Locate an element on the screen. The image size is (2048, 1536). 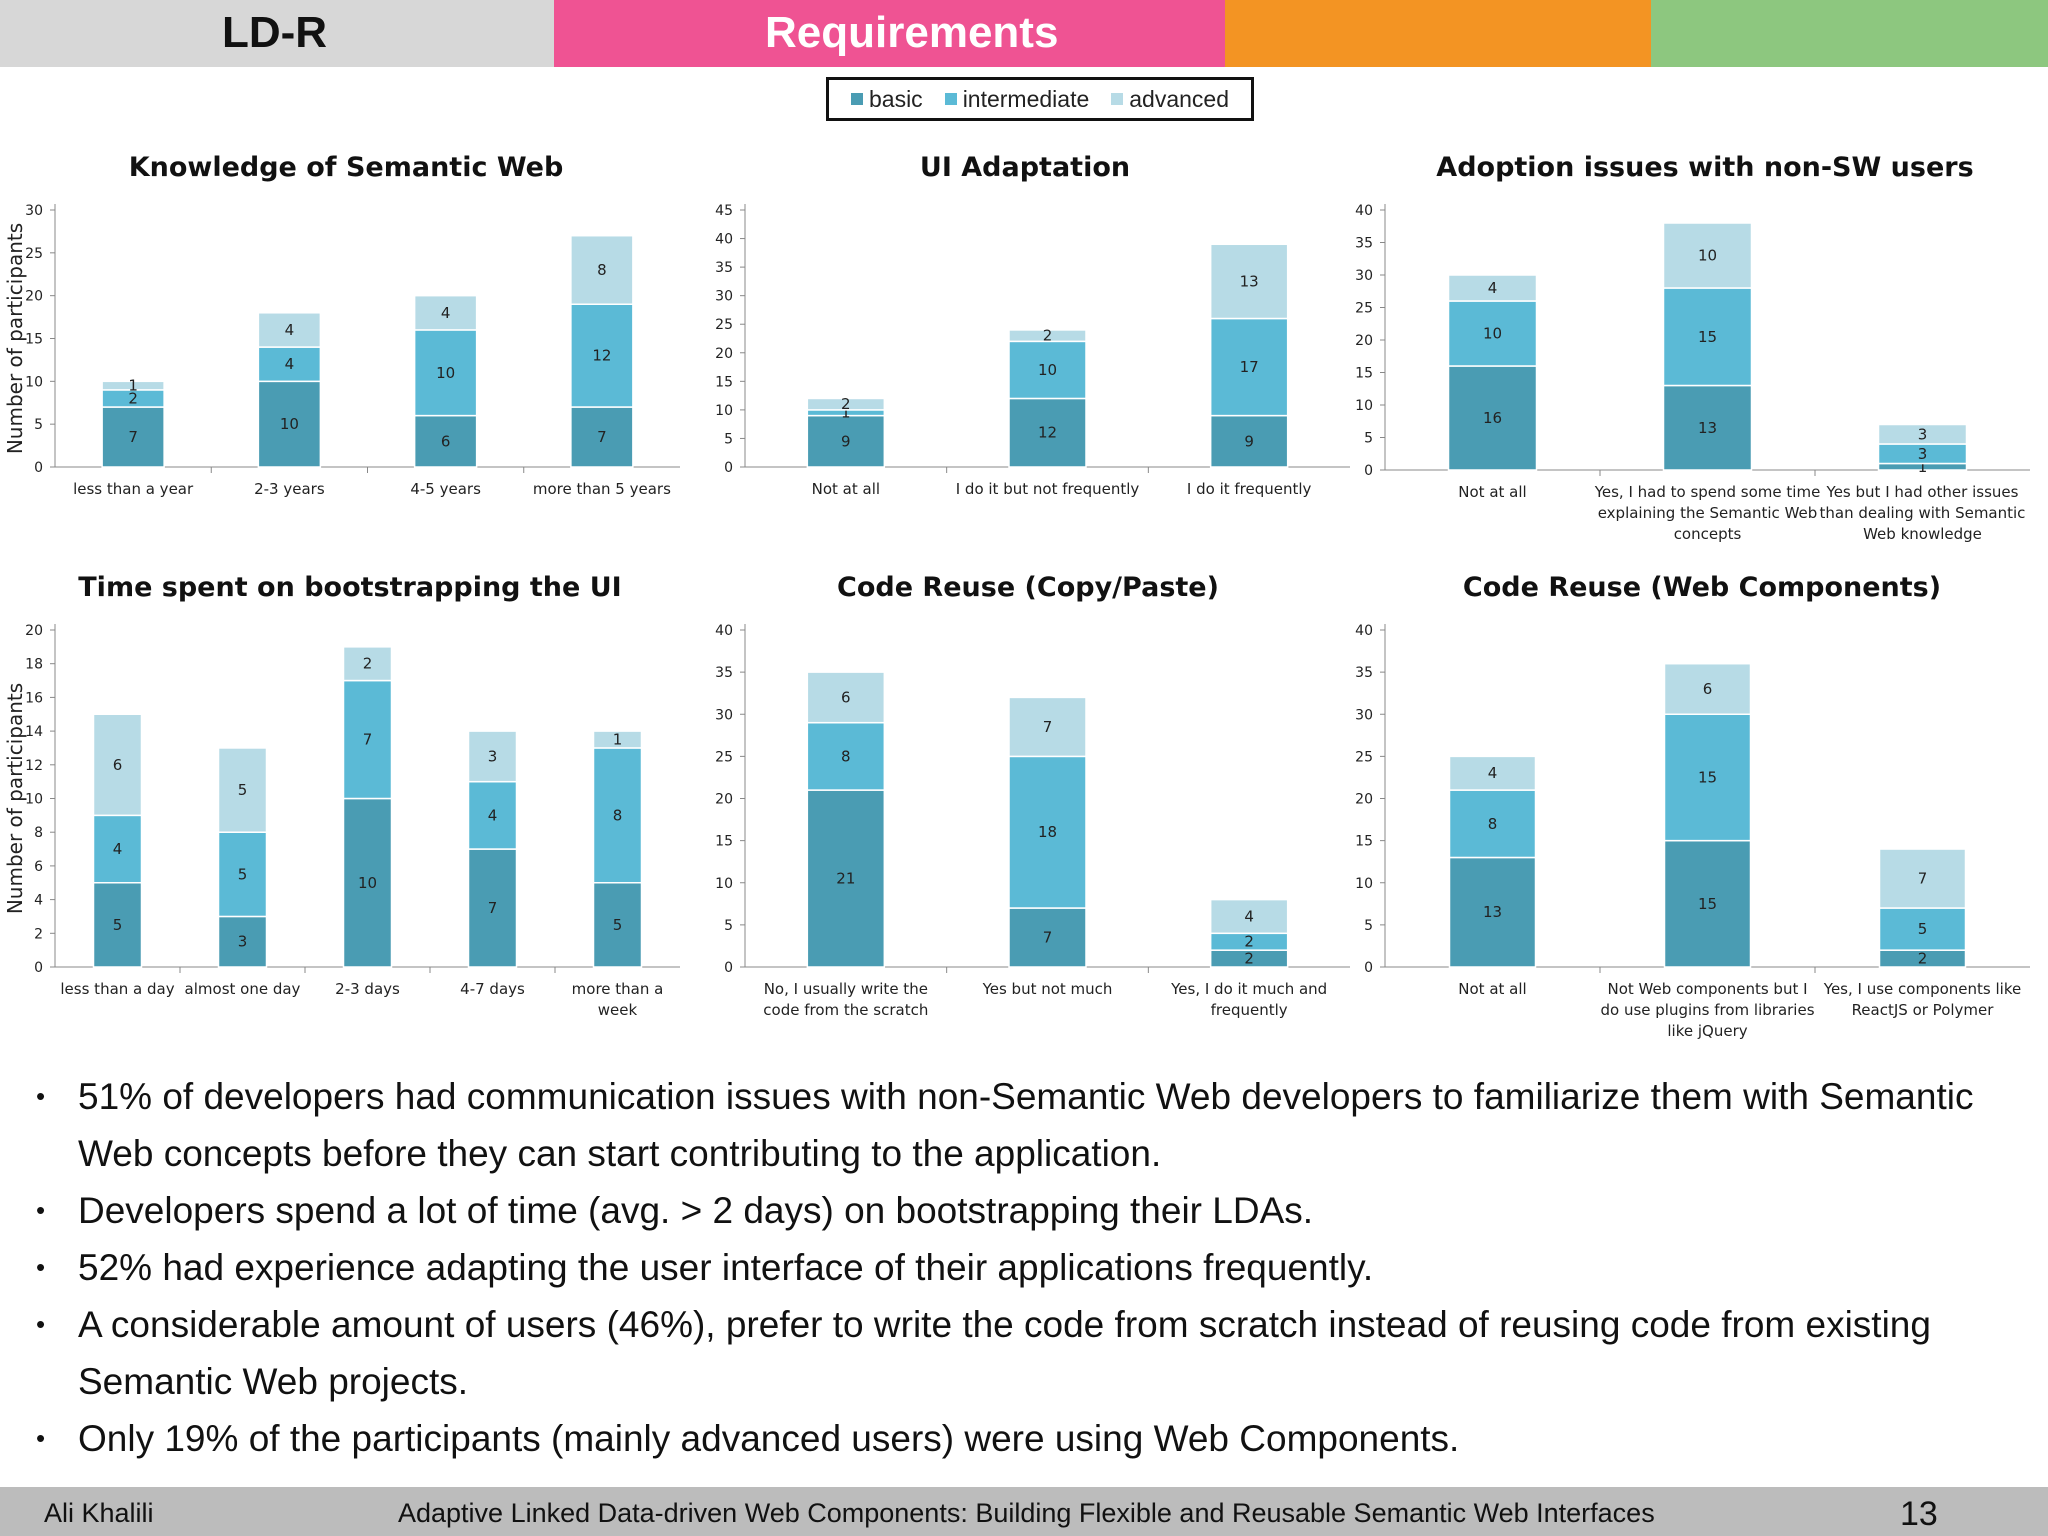
x-category-label: concepts is located at coordinates (1708, 534).